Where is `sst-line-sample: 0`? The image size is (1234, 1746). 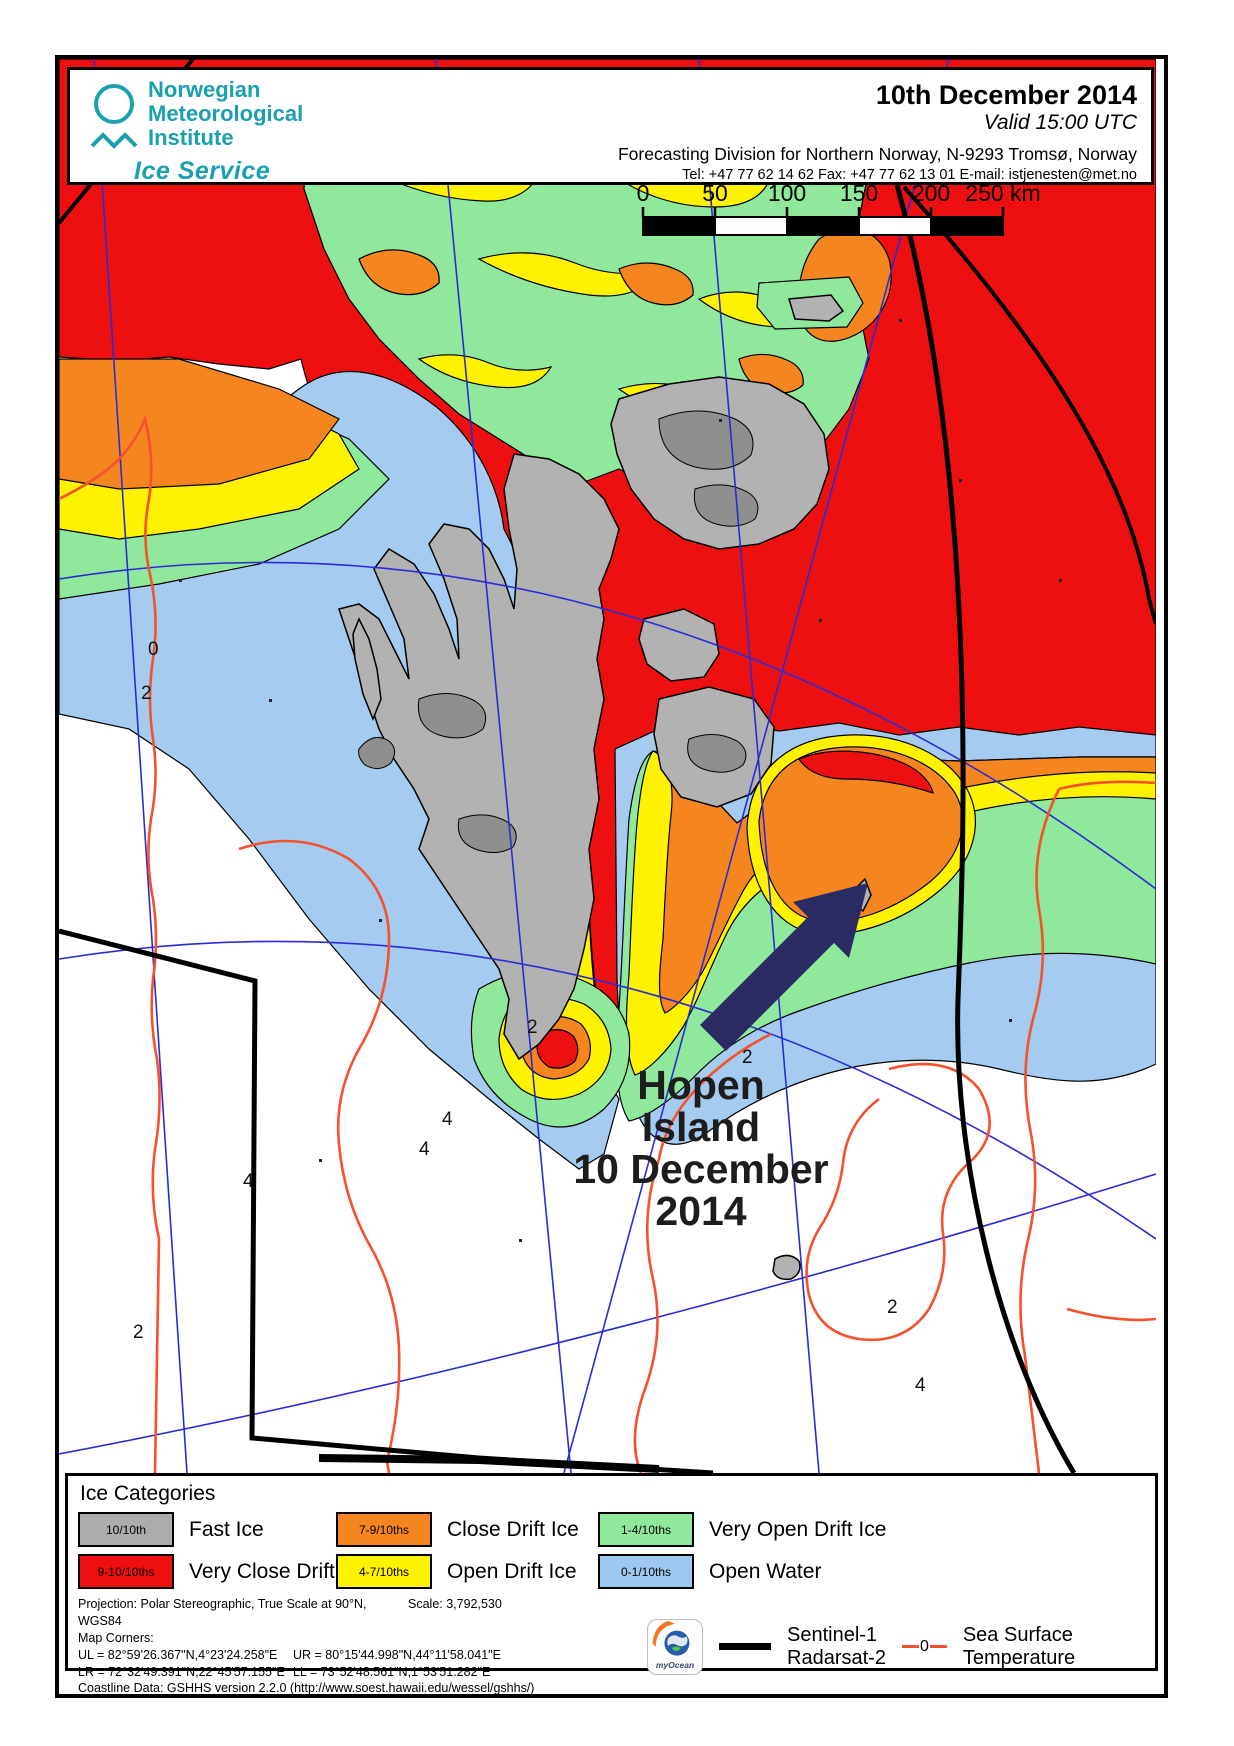
sst-line-sample: 0 is located at coordinates (924, 1647).